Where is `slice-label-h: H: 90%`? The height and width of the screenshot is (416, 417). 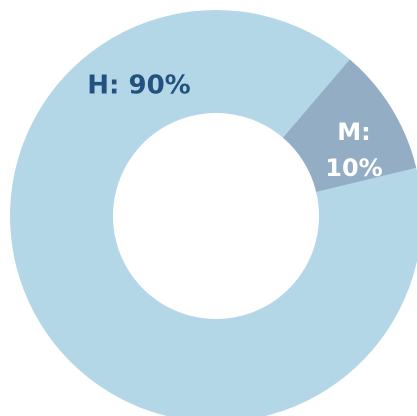 slice-label-h: H: 90% is located at coordinates (138, 86).